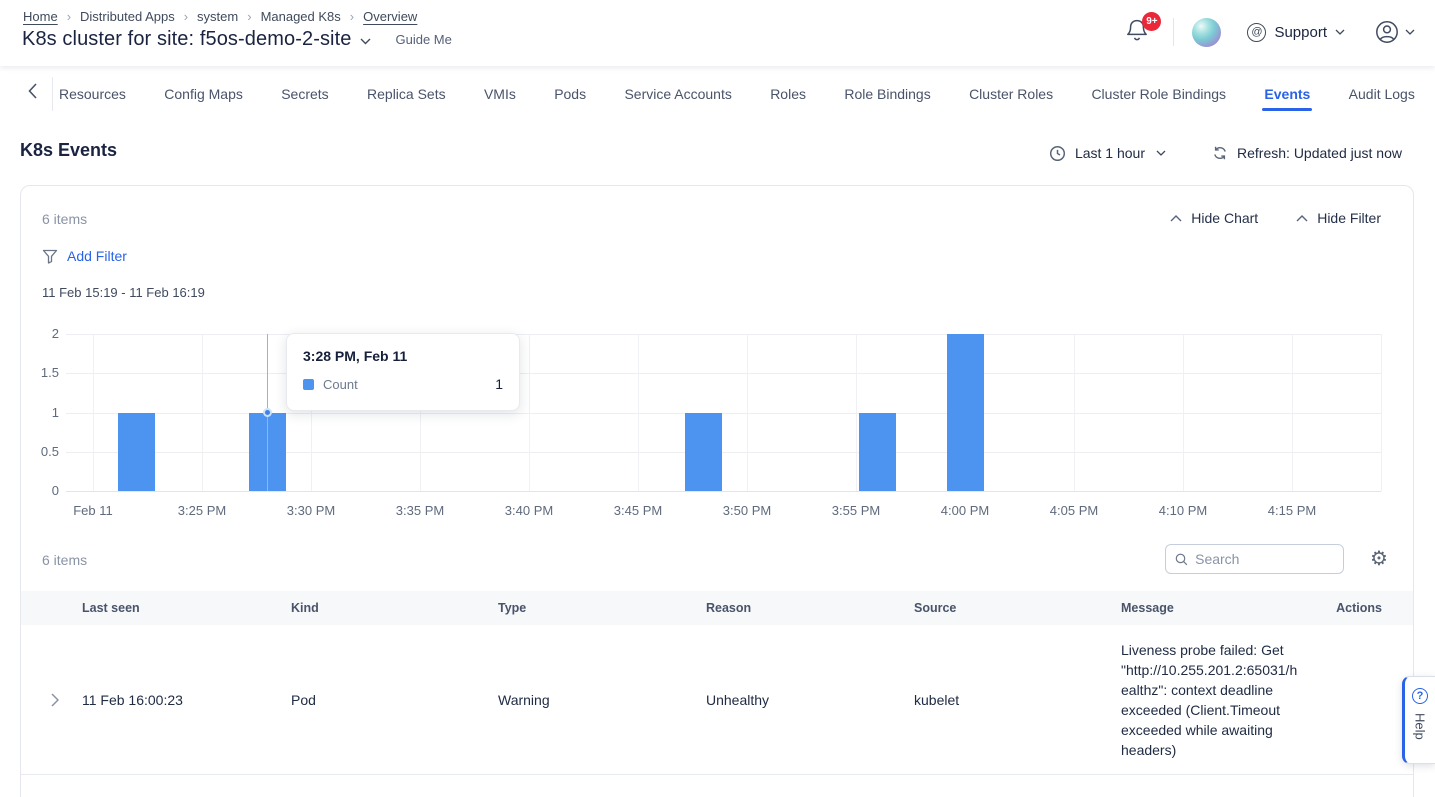 The width and height of the screenshot is (1435, 797). I want to click on support-menu: @ Support, so click(1296, 32).